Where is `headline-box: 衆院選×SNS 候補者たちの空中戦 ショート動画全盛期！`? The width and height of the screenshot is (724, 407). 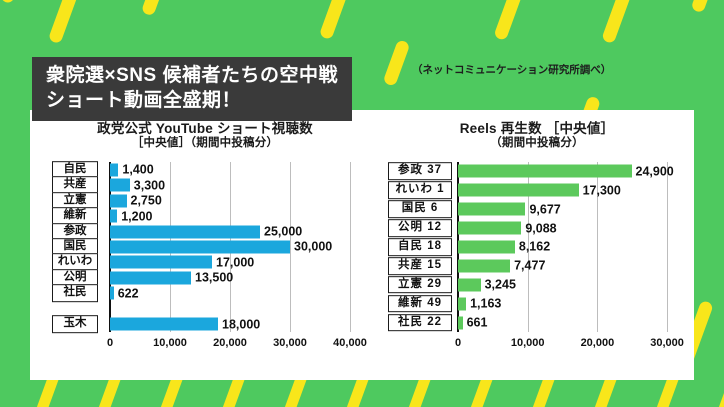 headline-box: 衆院選×SNS 候補者たちの空中戦 ショート動画全盛期！ is located at coordinates (192, 89).